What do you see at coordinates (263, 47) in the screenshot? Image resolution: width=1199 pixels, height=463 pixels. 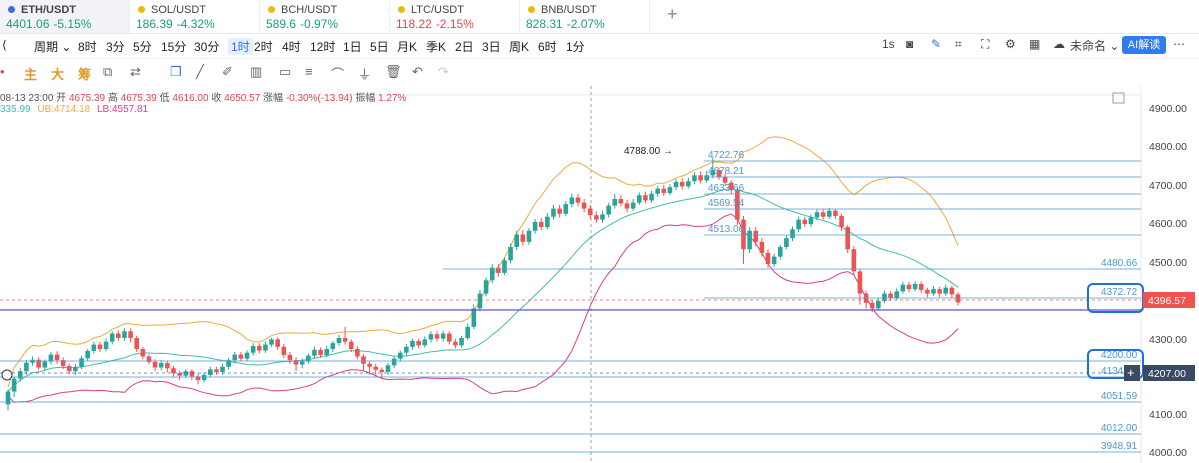 I see `interval-6: 2时` at bounding box center [263, 47].